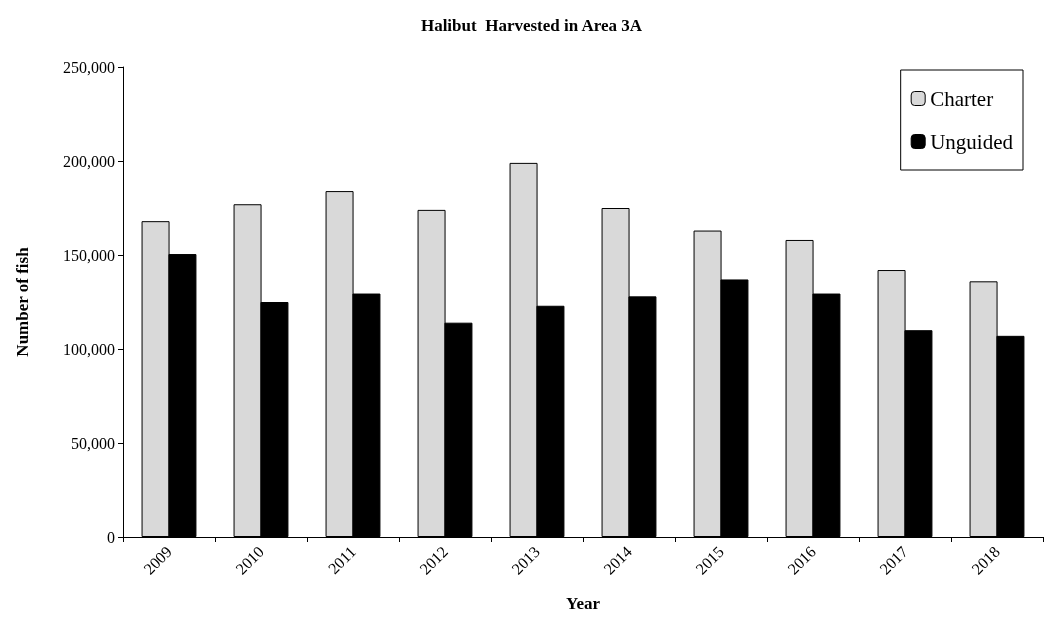 The height and width of the screenshot is (628, 1063). What do you see at coordinates (22, 301) in the screenshot?
I see `y-axis-title: Number of fish` at bounding box center [22, 301].